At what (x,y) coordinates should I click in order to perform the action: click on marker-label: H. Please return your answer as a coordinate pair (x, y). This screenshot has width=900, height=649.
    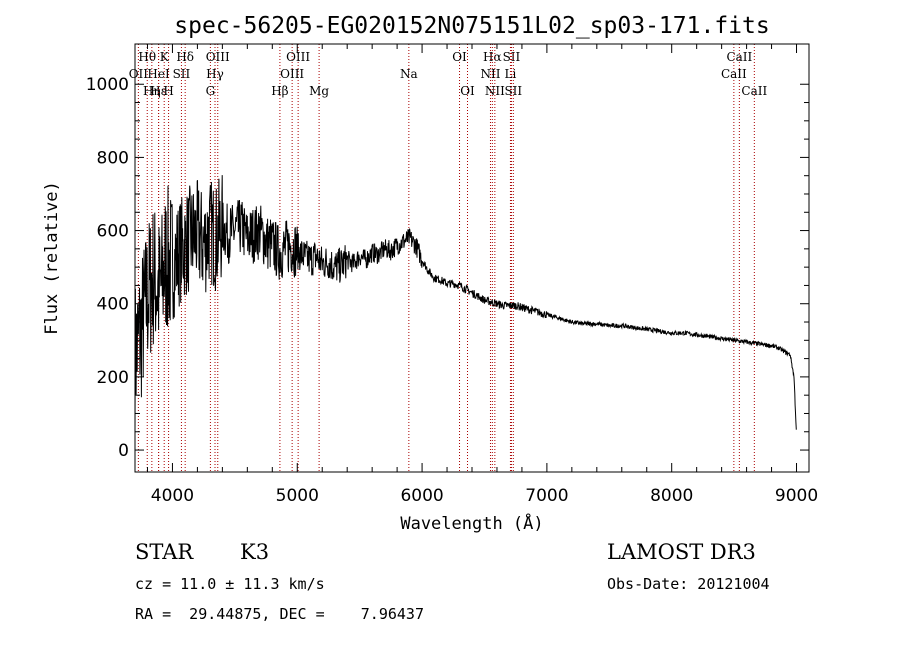
    Looking at the image, I should click on (168, 91).